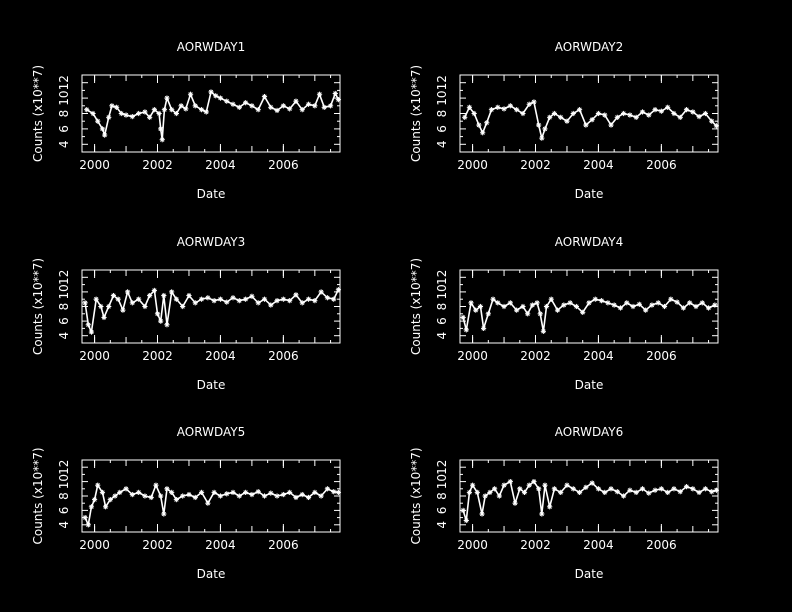 This screenshot has height=612, width=792. I want to click on x-axis-label: Date, so click(589, 574).